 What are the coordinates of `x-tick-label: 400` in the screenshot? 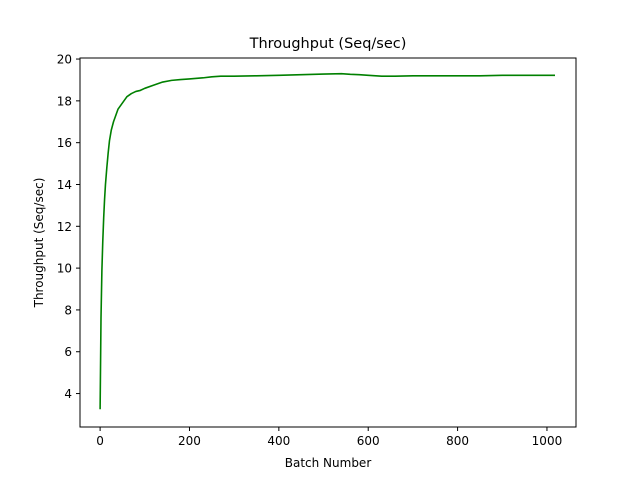 It's located at (278, 441).